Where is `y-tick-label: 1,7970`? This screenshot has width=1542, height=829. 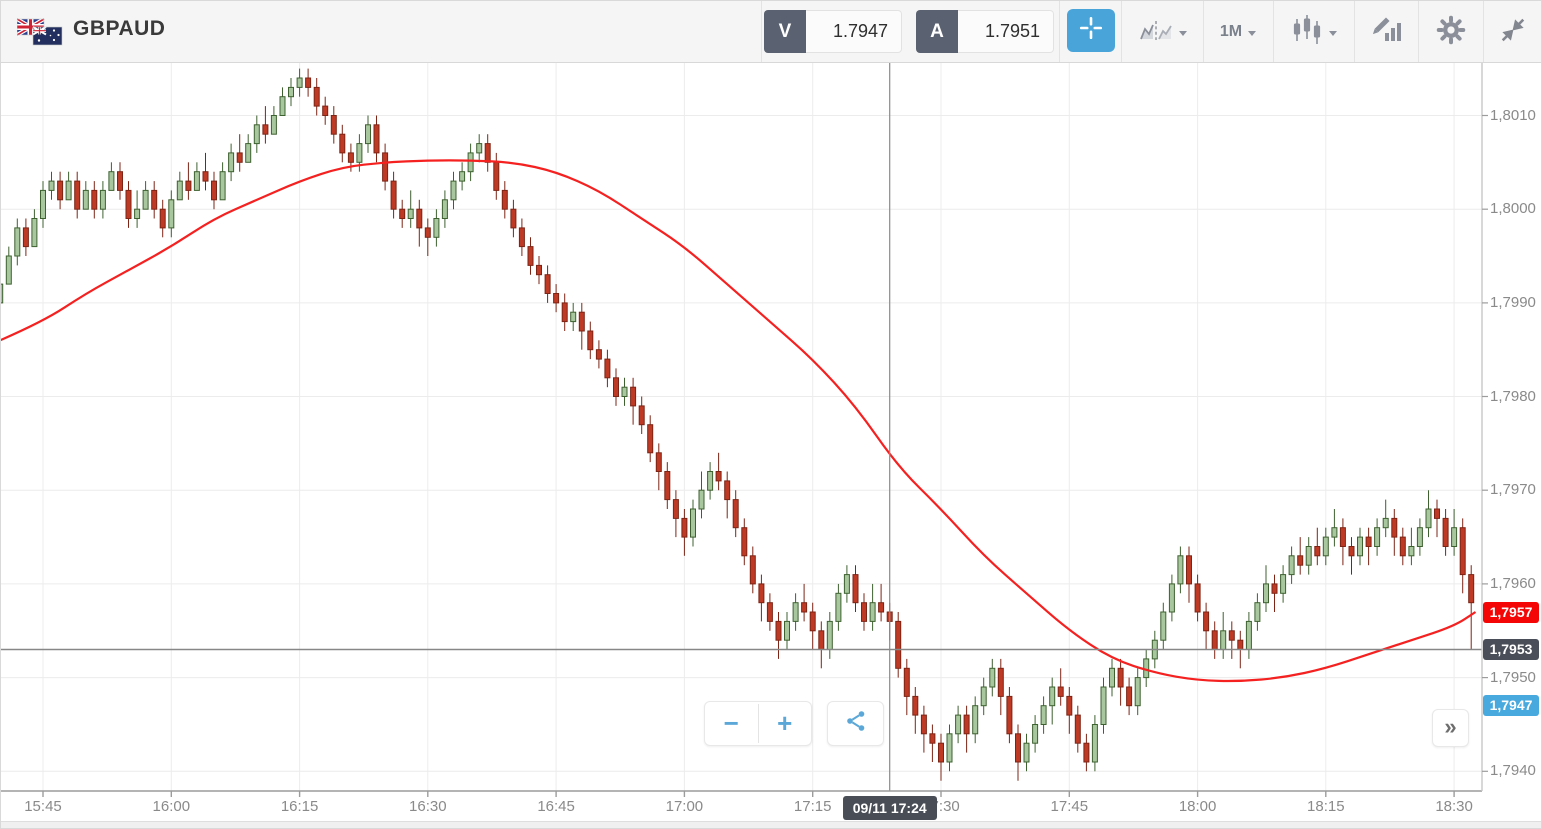
y-tick-label: 1,7970 is located at coordinates (1513, 490).